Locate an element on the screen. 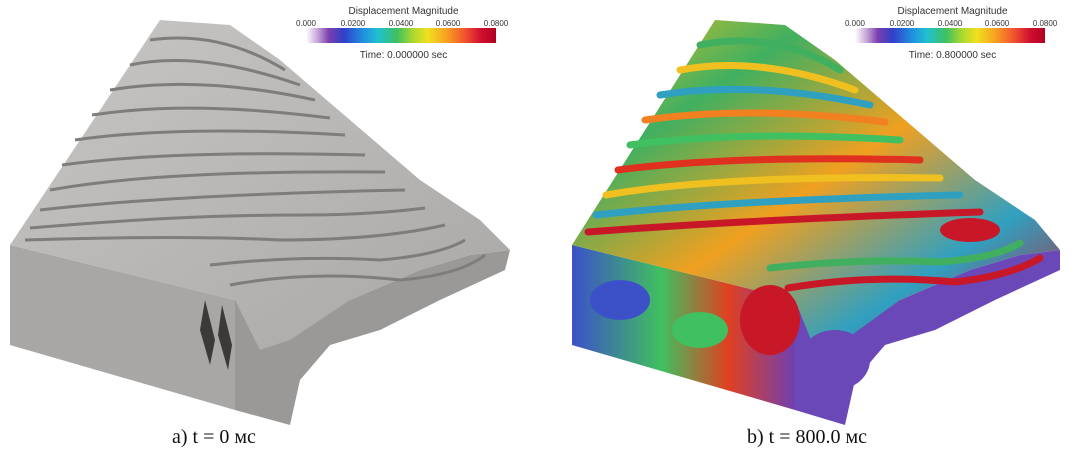 This screenshot has height=466, width=1081. crevice-shadows is located at coordinates (216, 335).